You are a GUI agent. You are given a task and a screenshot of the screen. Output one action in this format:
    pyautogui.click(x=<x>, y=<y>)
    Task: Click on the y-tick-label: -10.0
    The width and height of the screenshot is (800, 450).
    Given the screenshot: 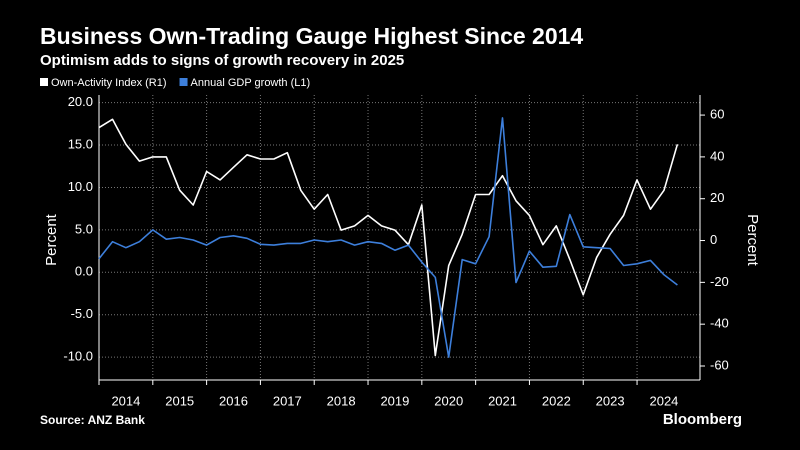 What is the action you would take?
    pyautogui.click(x=78, y=356)
    